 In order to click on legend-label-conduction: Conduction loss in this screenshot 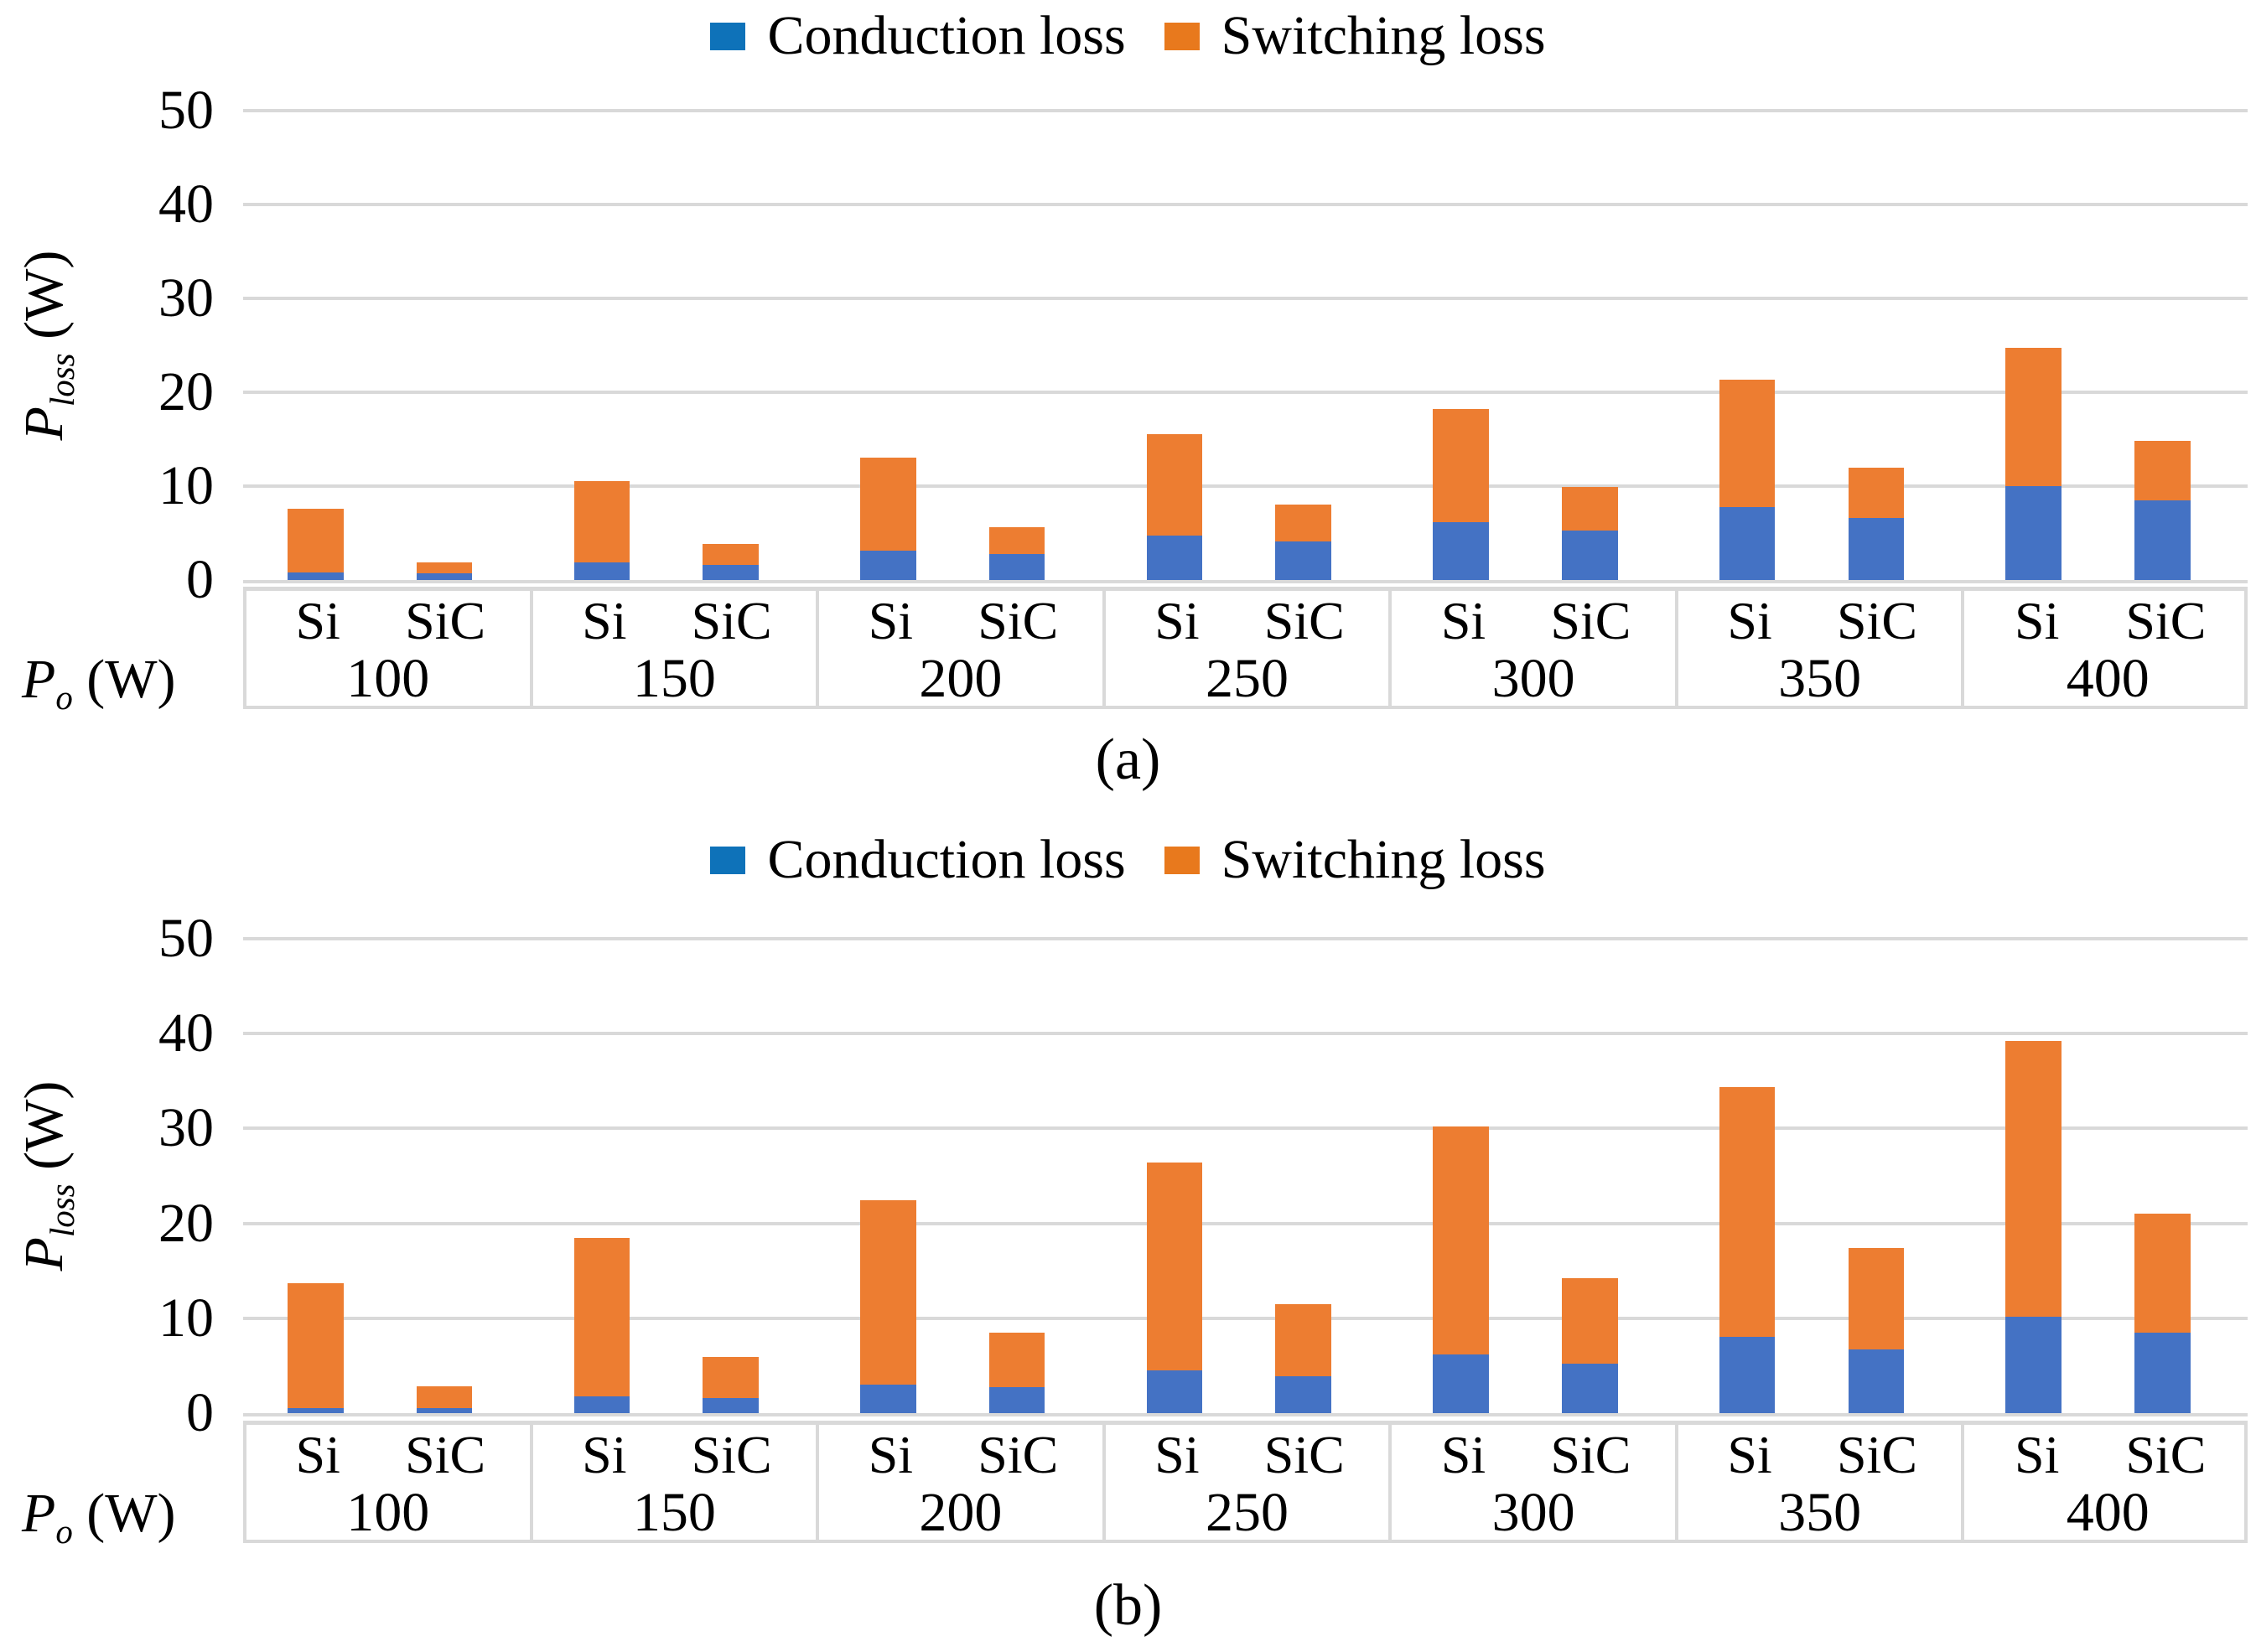, I will do `click(946, 35)`.